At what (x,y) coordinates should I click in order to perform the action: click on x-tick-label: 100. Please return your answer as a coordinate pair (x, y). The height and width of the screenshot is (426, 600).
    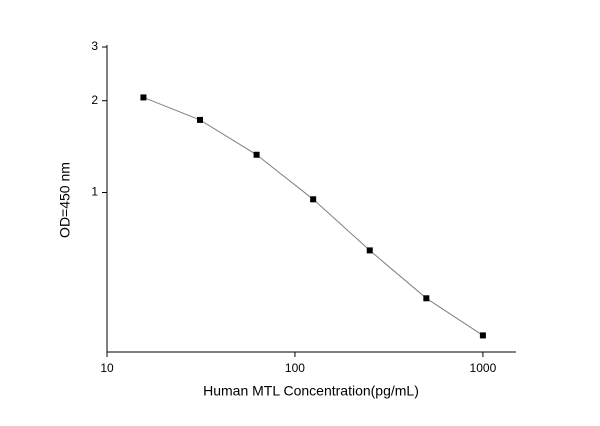
    Looking at the image, I should click on (295, 368).